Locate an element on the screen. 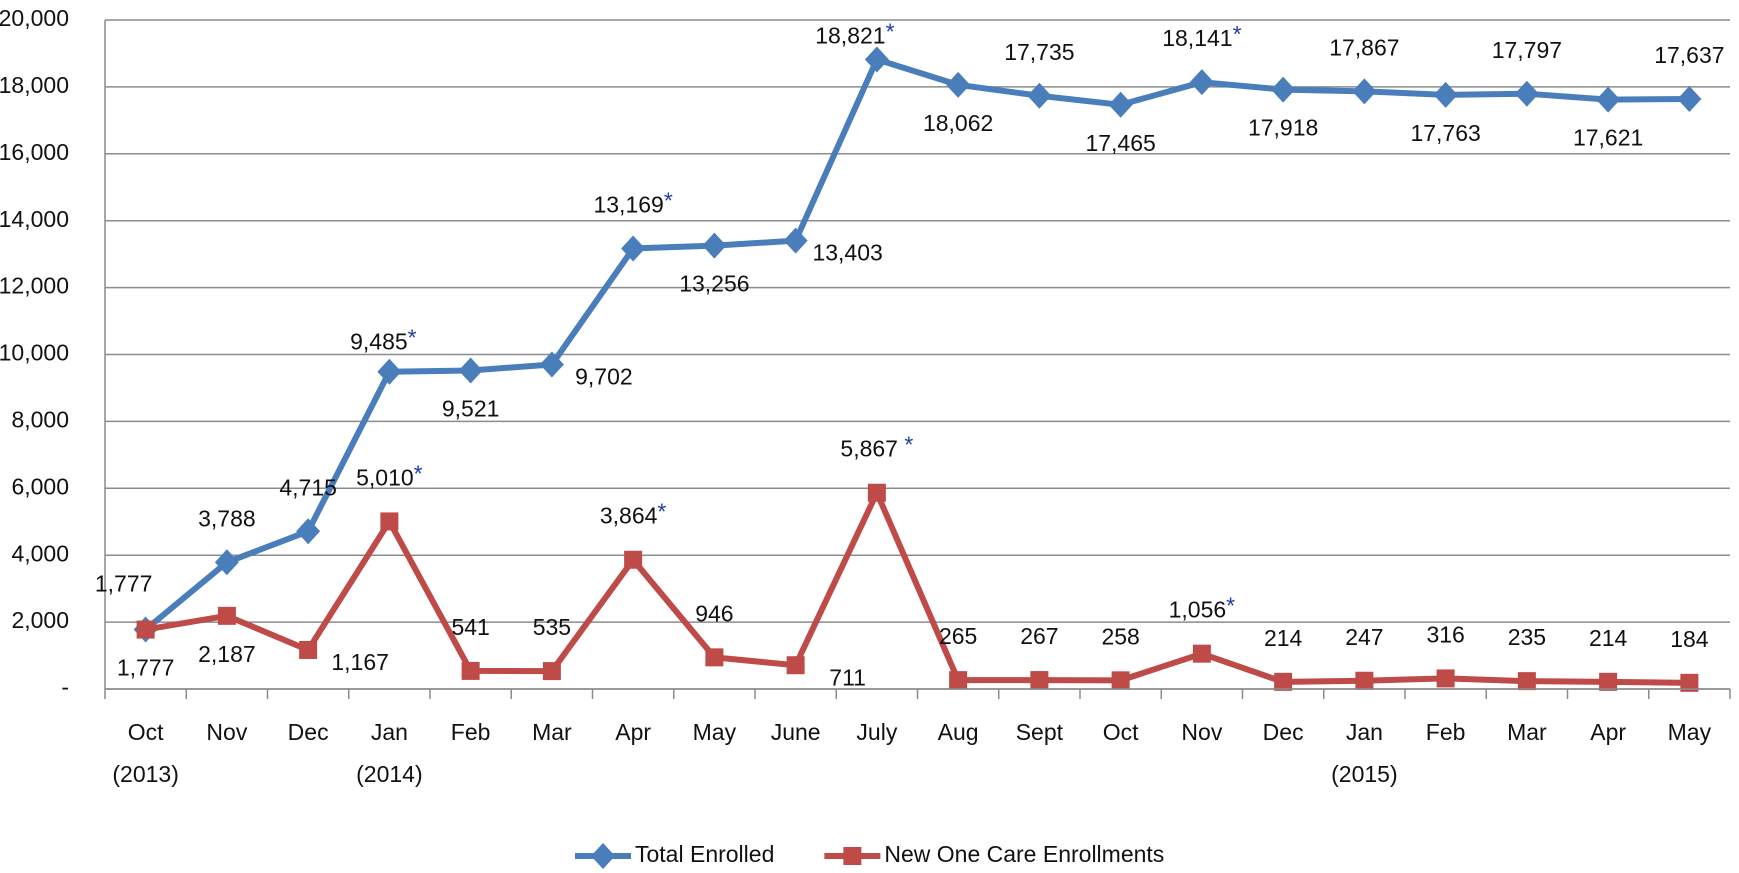 The image size is (1739, 873). data-label: 267 is located at coordinates (1039, 636).